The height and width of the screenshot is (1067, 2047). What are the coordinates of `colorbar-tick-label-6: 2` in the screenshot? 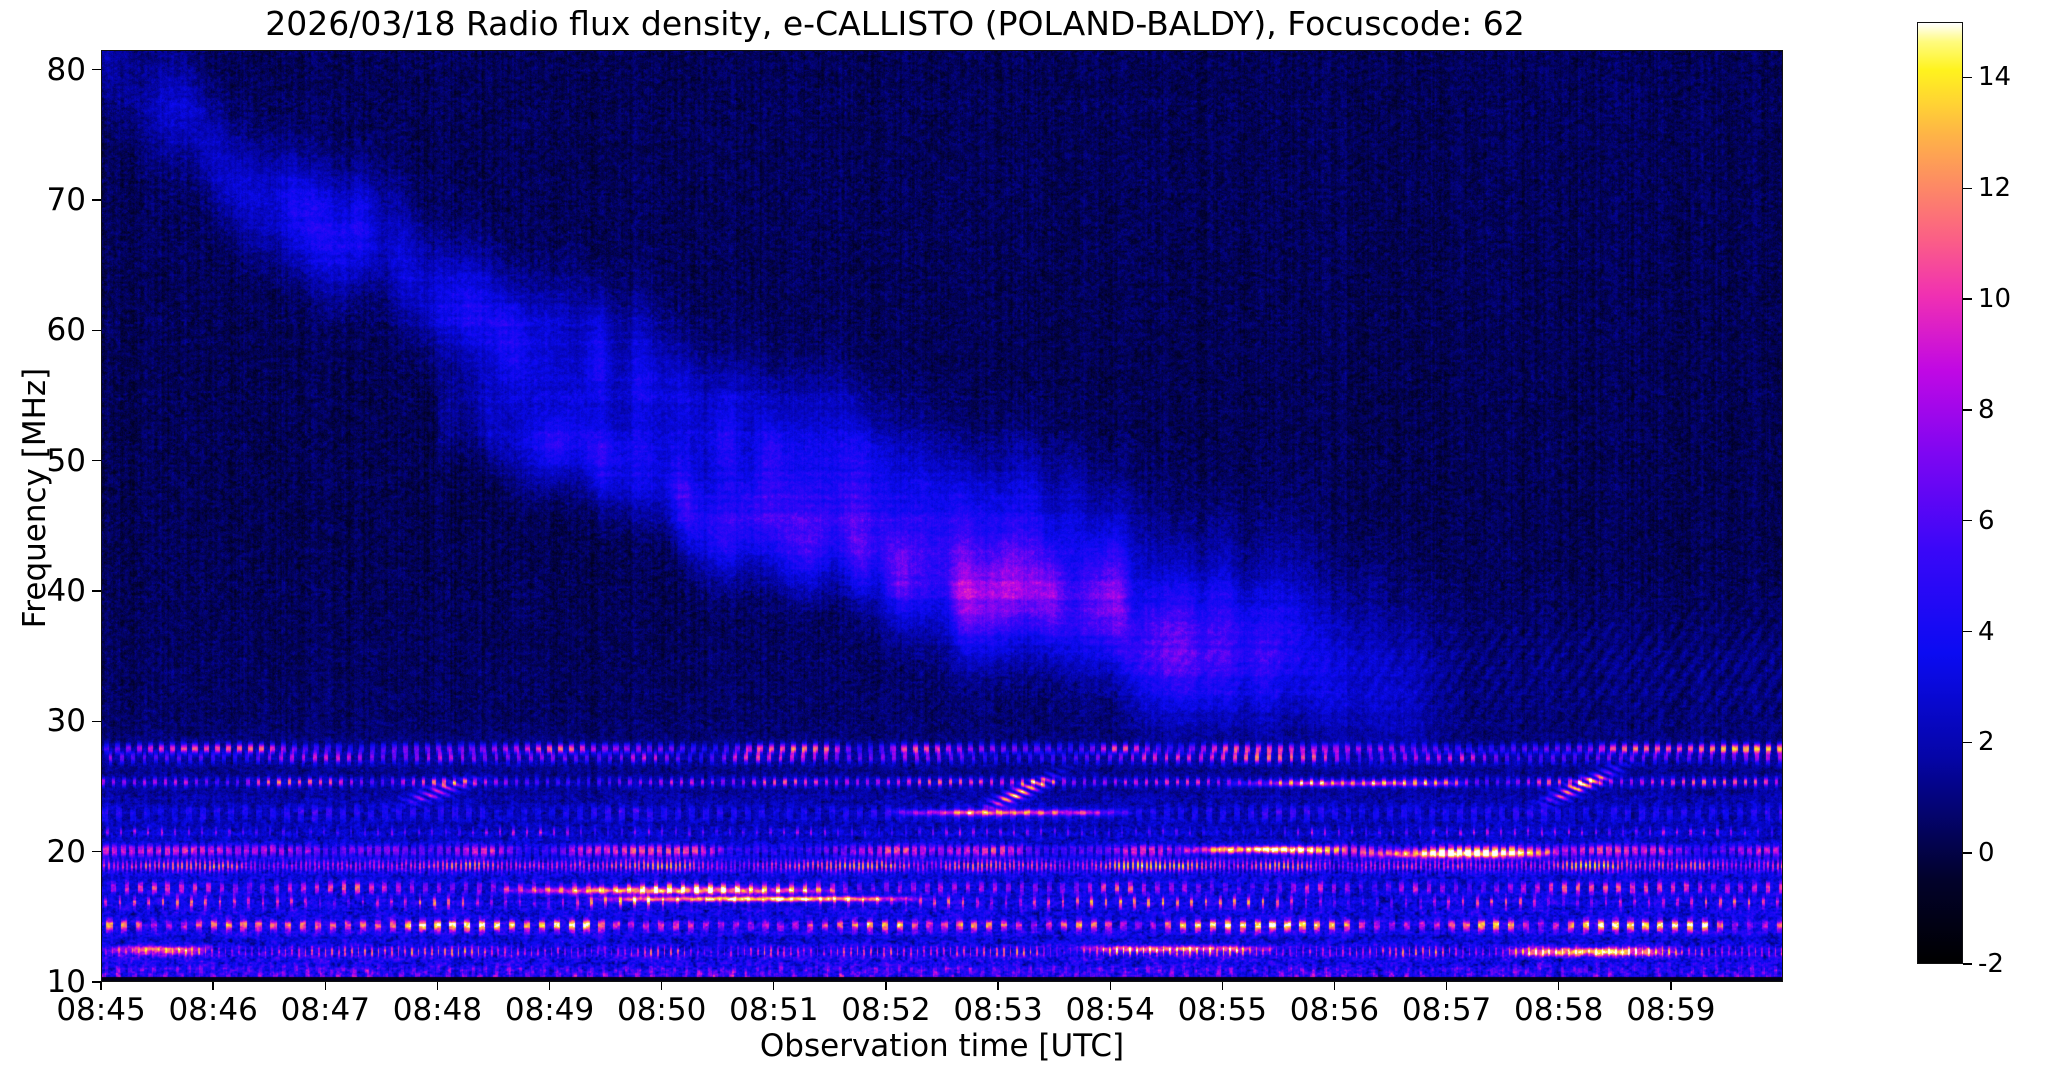 It's located at (1986, 742).